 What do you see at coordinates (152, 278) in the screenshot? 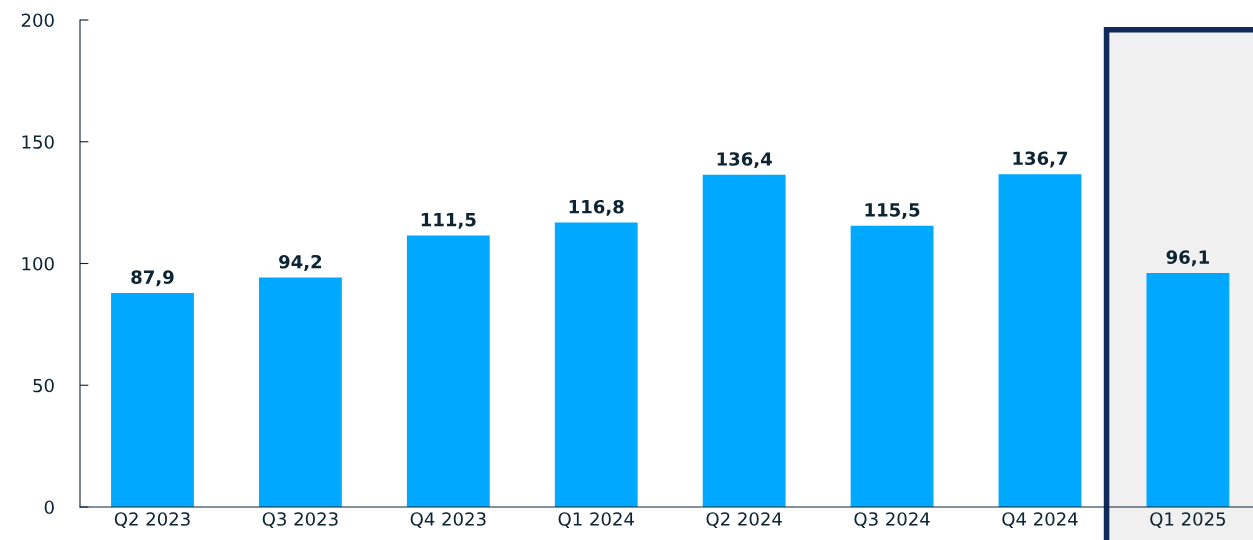
I see `data-label: 87,9` at bounding box center [152, 278].